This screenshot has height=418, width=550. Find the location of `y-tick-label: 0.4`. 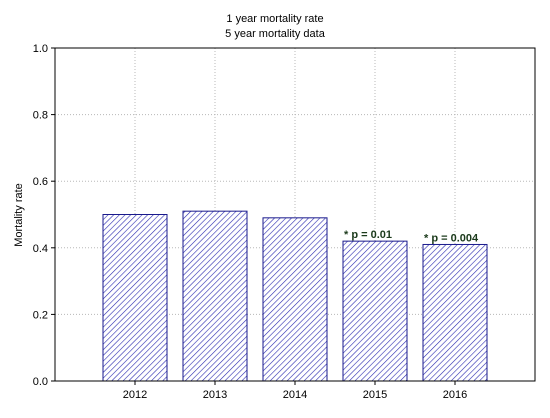

y-tick-label: 0.4 is located at coordinates (40, 249).